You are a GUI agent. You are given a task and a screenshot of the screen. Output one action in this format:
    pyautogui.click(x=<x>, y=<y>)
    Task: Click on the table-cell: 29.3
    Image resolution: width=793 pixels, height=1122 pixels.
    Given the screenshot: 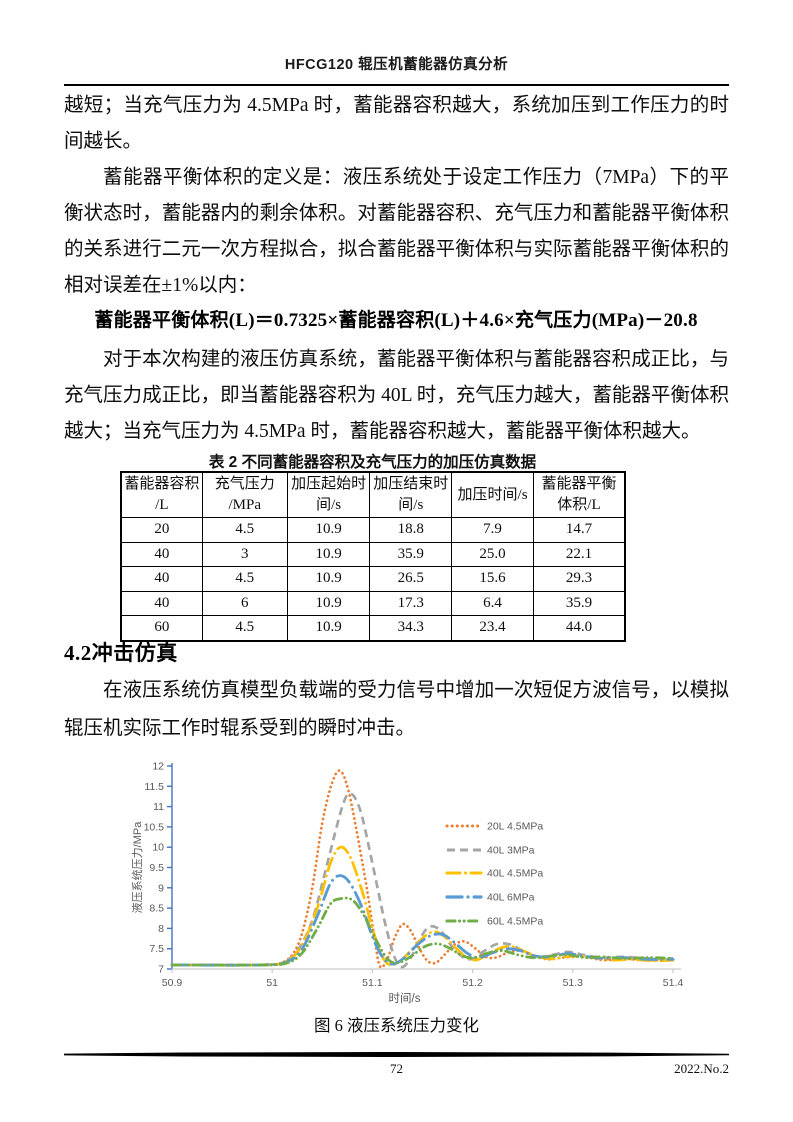 What is the action you would take?
    pyautogui.click(x=579, y=579)
    